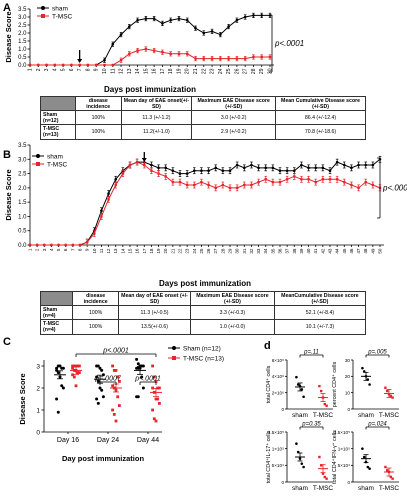  I want to click on panel-d-subplot-4-data-point, so click(362, 448).